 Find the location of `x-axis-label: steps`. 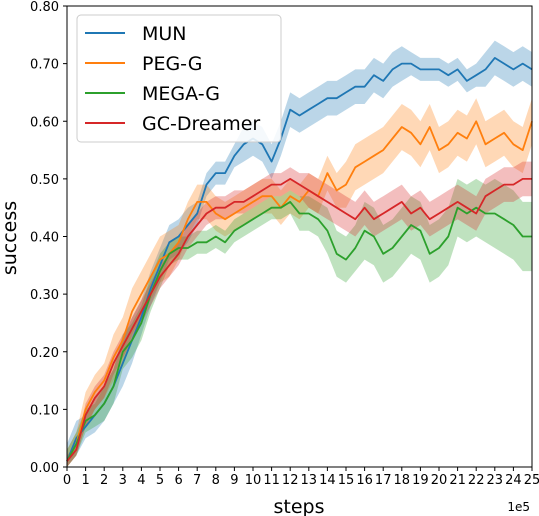

x-axis-label: steps is located at coordinates (299, 506).